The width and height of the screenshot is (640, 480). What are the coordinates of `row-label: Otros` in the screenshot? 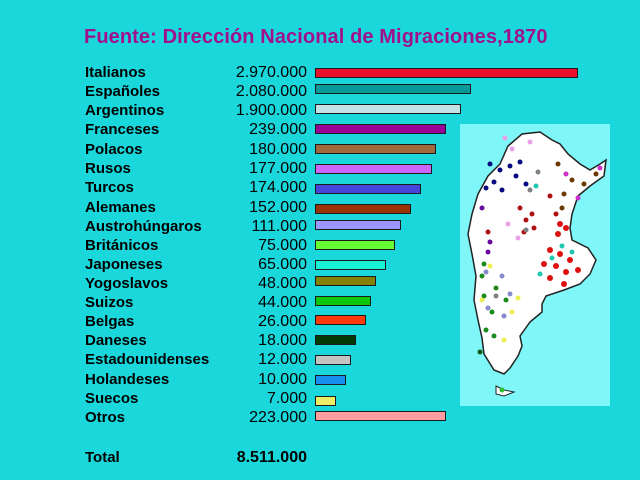 It's located at (105, 417).